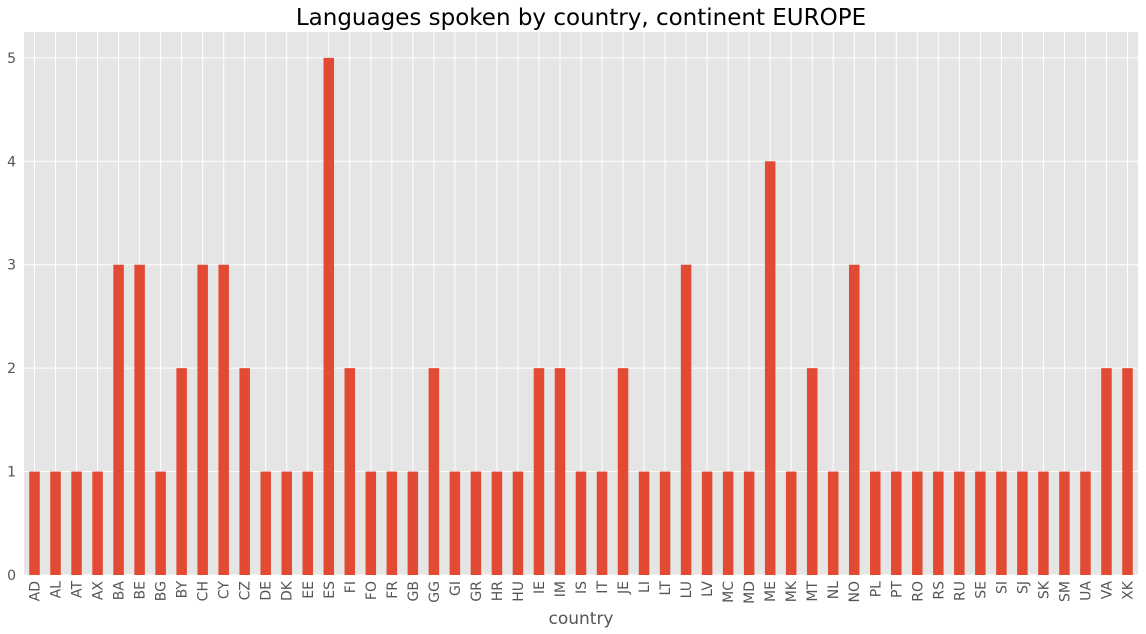 This screenshot has height=634, width=1146. I want to click on x-tick-label: UA, so click(1086, 591).